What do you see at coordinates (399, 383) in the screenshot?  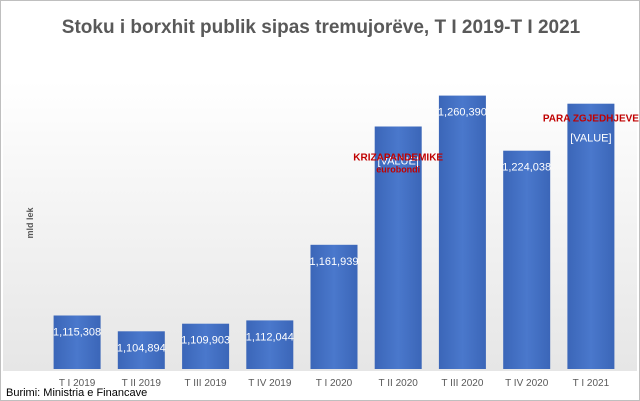 I see `x-tick-label: T II 2020` at bounding box center [399, 383].